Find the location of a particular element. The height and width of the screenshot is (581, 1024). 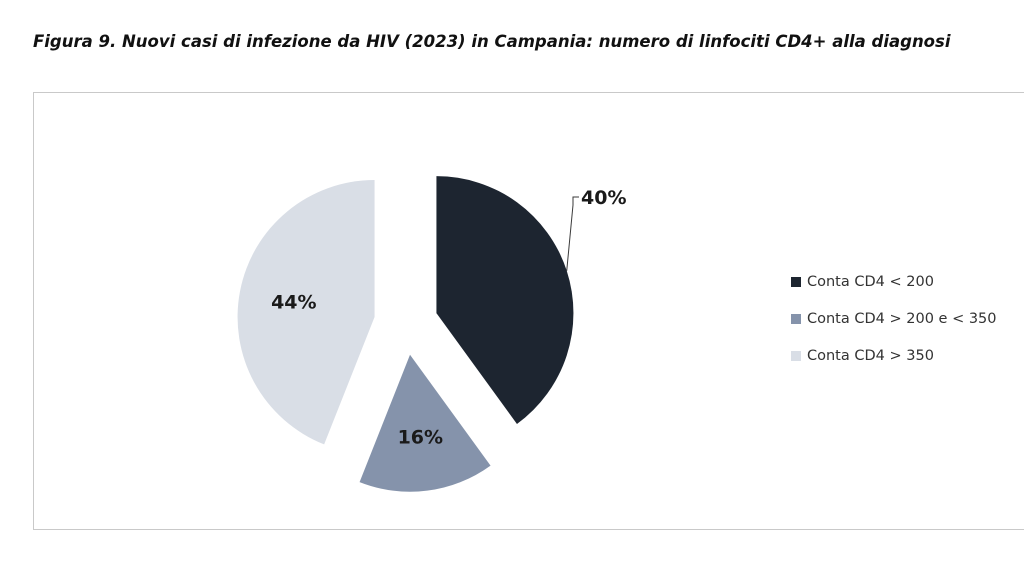

legend-label: Conta CD4 > 200 e < 350 is located at coordinates (902, 318).